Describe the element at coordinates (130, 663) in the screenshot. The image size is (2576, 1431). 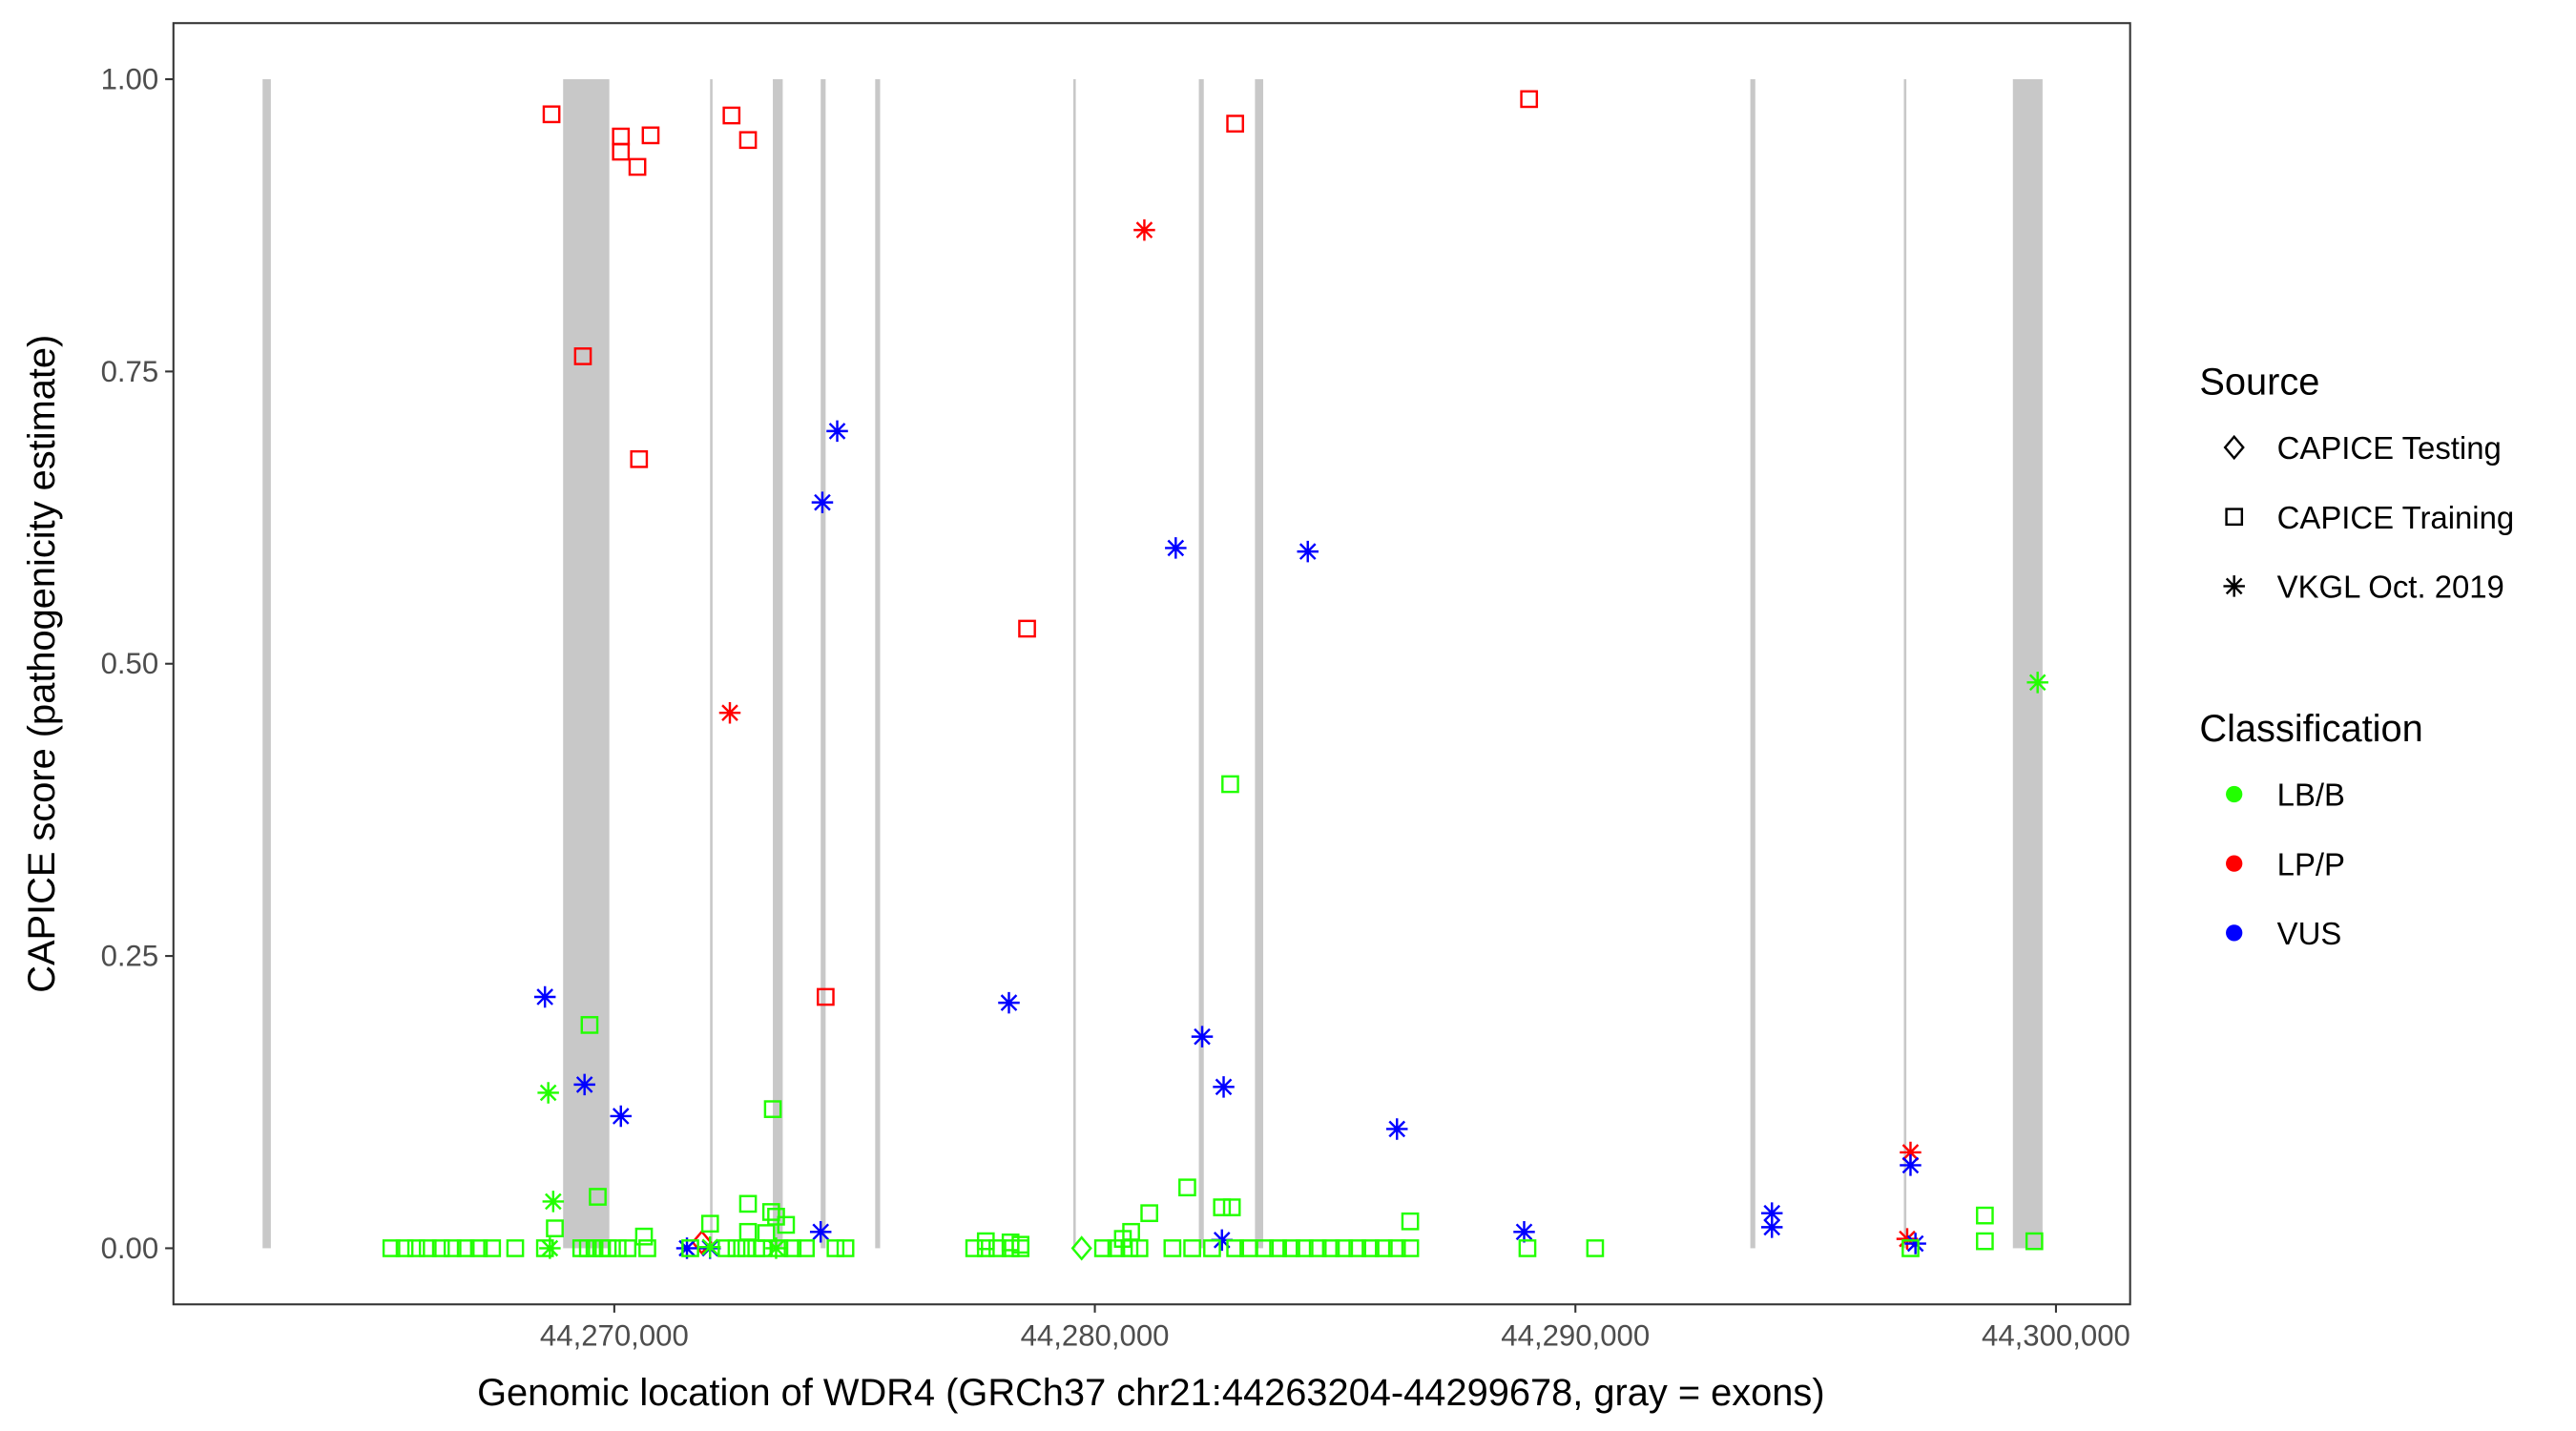
I see `y-tick-label: 0.50` at that location.